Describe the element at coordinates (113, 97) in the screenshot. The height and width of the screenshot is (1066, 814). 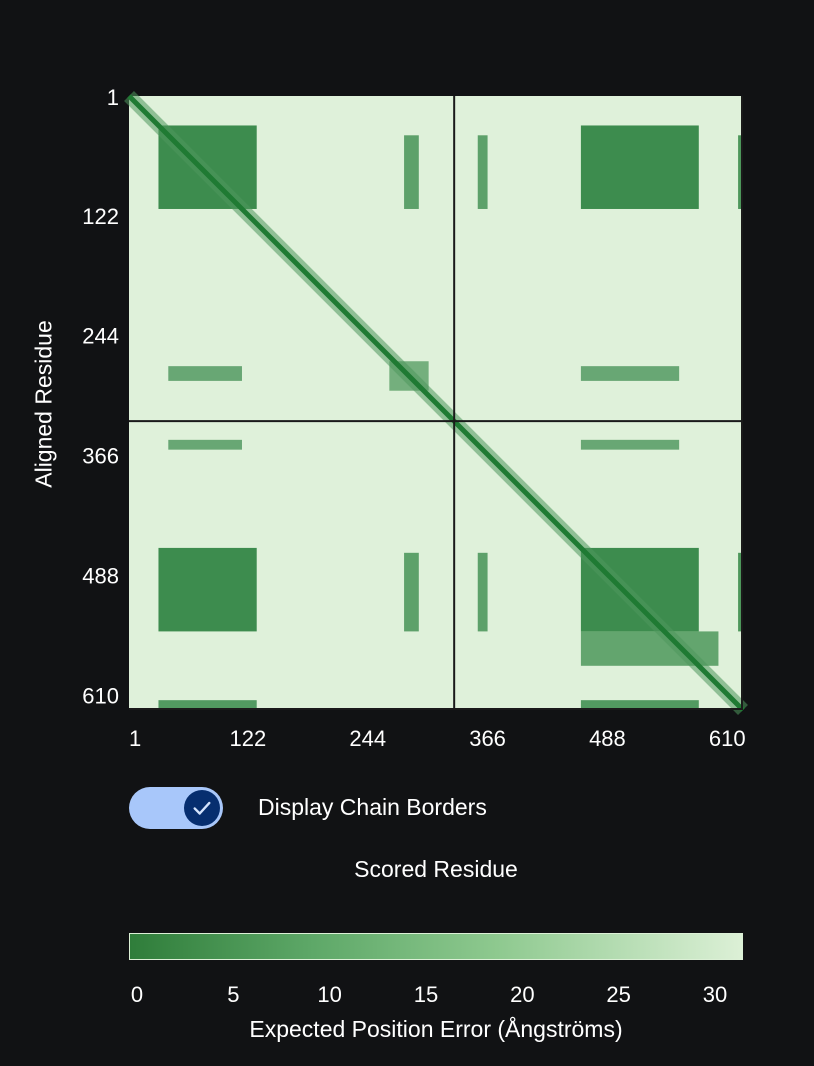
I see `y-tick-label: 1` at that location.